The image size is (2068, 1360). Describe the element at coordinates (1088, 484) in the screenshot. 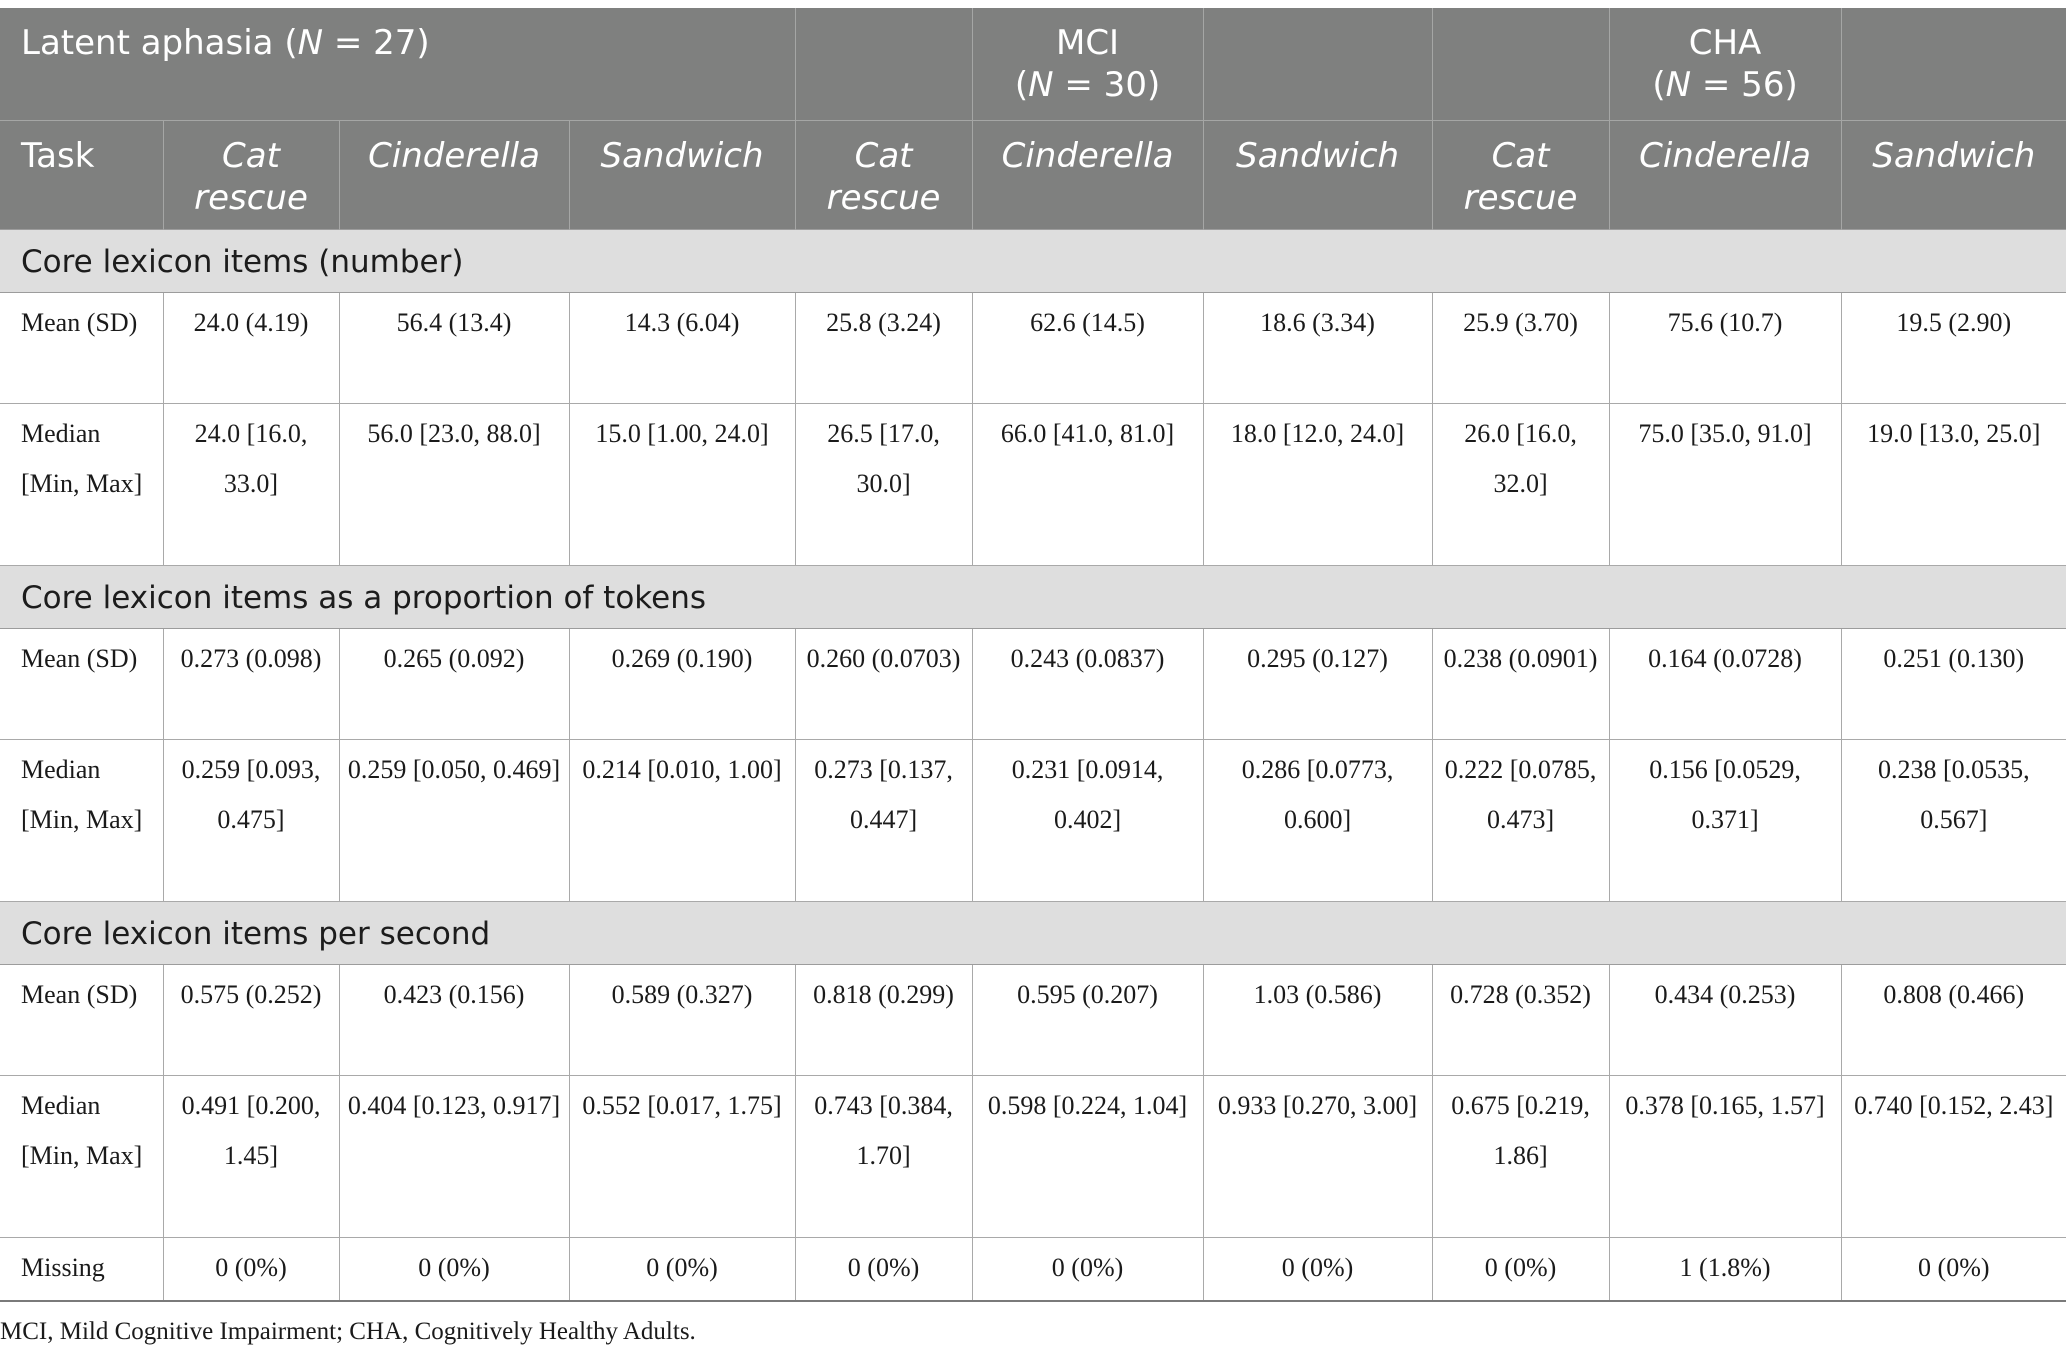

I see `table-cell: 66.0 [41.0, 81.0]` at that location.